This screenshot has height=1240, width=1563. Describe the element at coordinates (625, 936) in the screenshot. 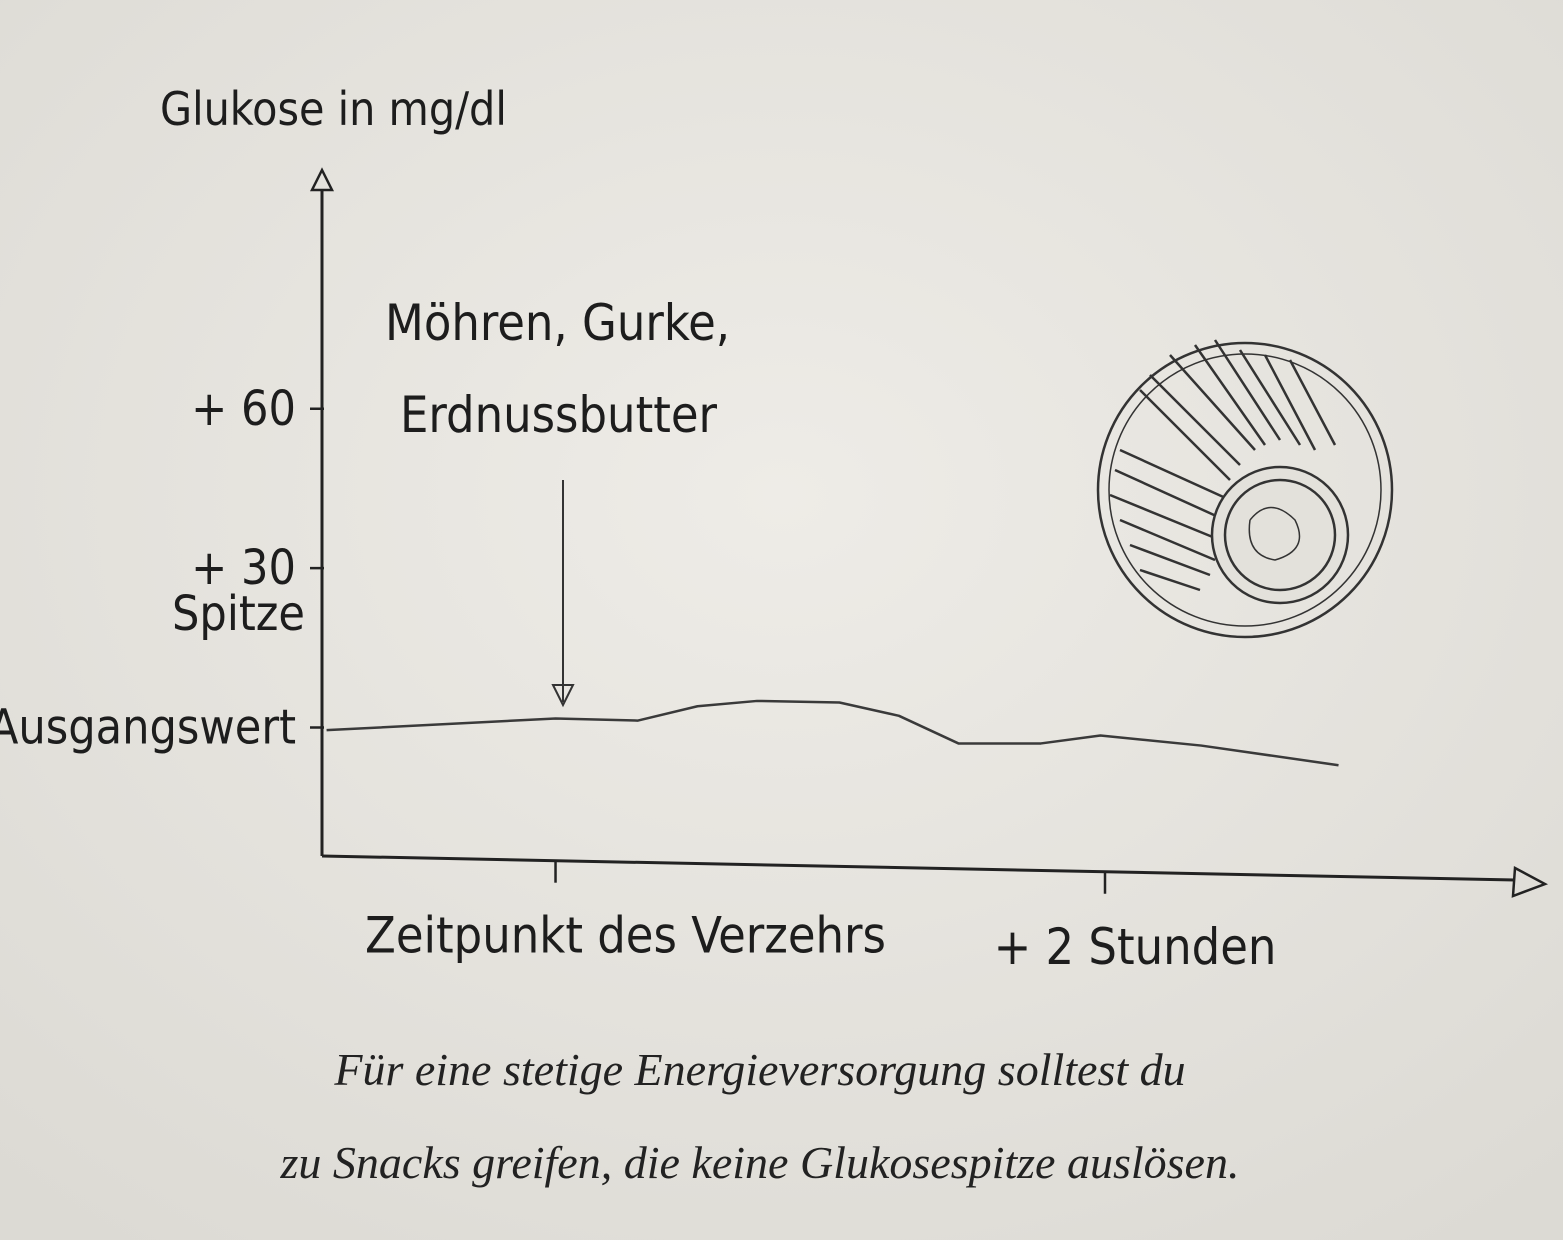

I see `x-tick-label: Zeitpunkt des Verzehrs` at that location.